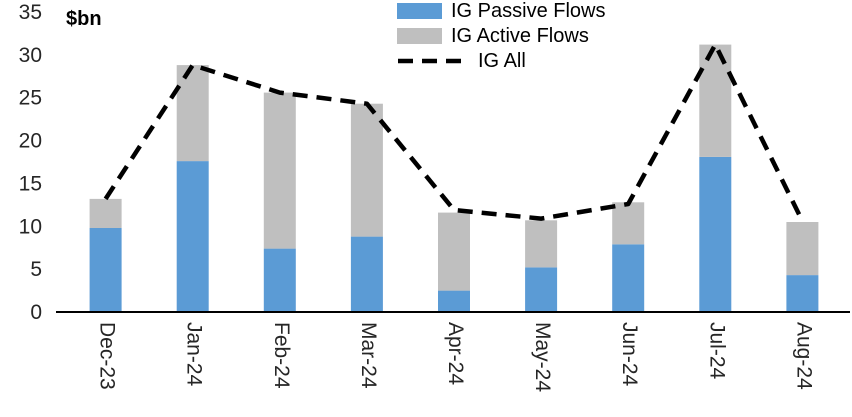 Image resolution: width=852 pixels, height=417 pixels. I want to click on legend-label-ig-all: IG All, so click(502, 61).